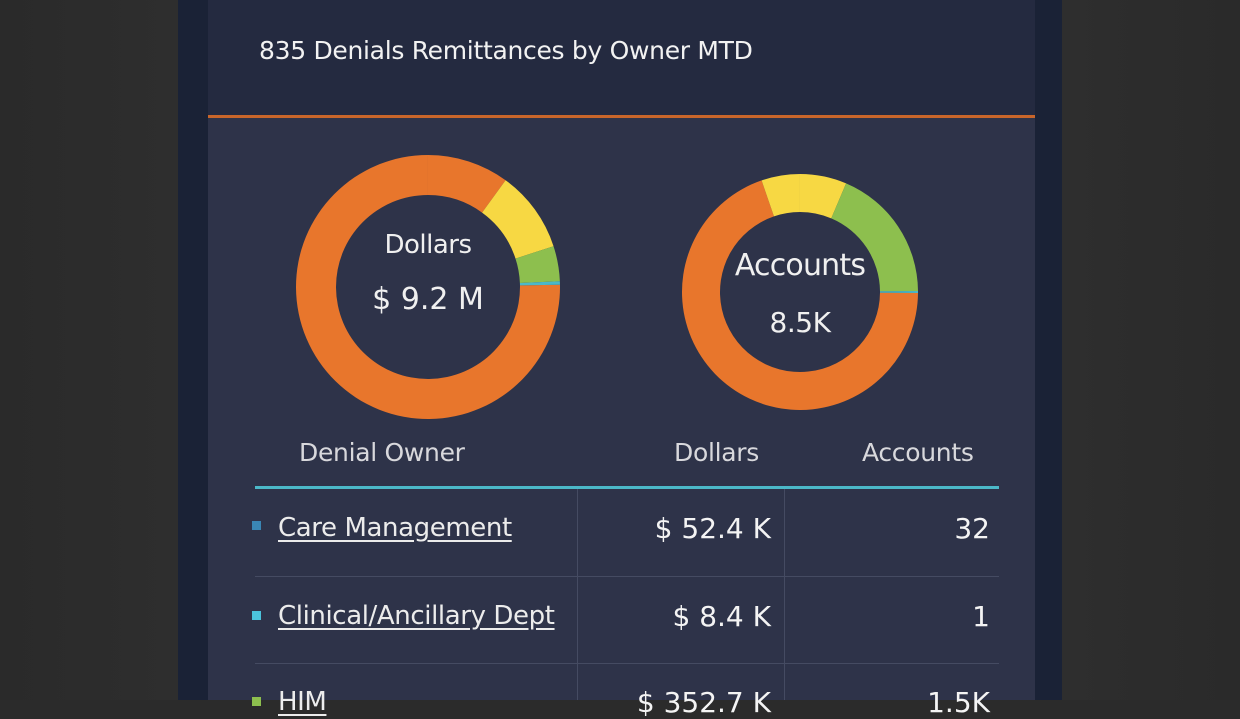 The width and height of the screenshot is (1240, 719). I want to click on panel-header: 835 Denials Remittances by Owner MTD, so click(621, 59).